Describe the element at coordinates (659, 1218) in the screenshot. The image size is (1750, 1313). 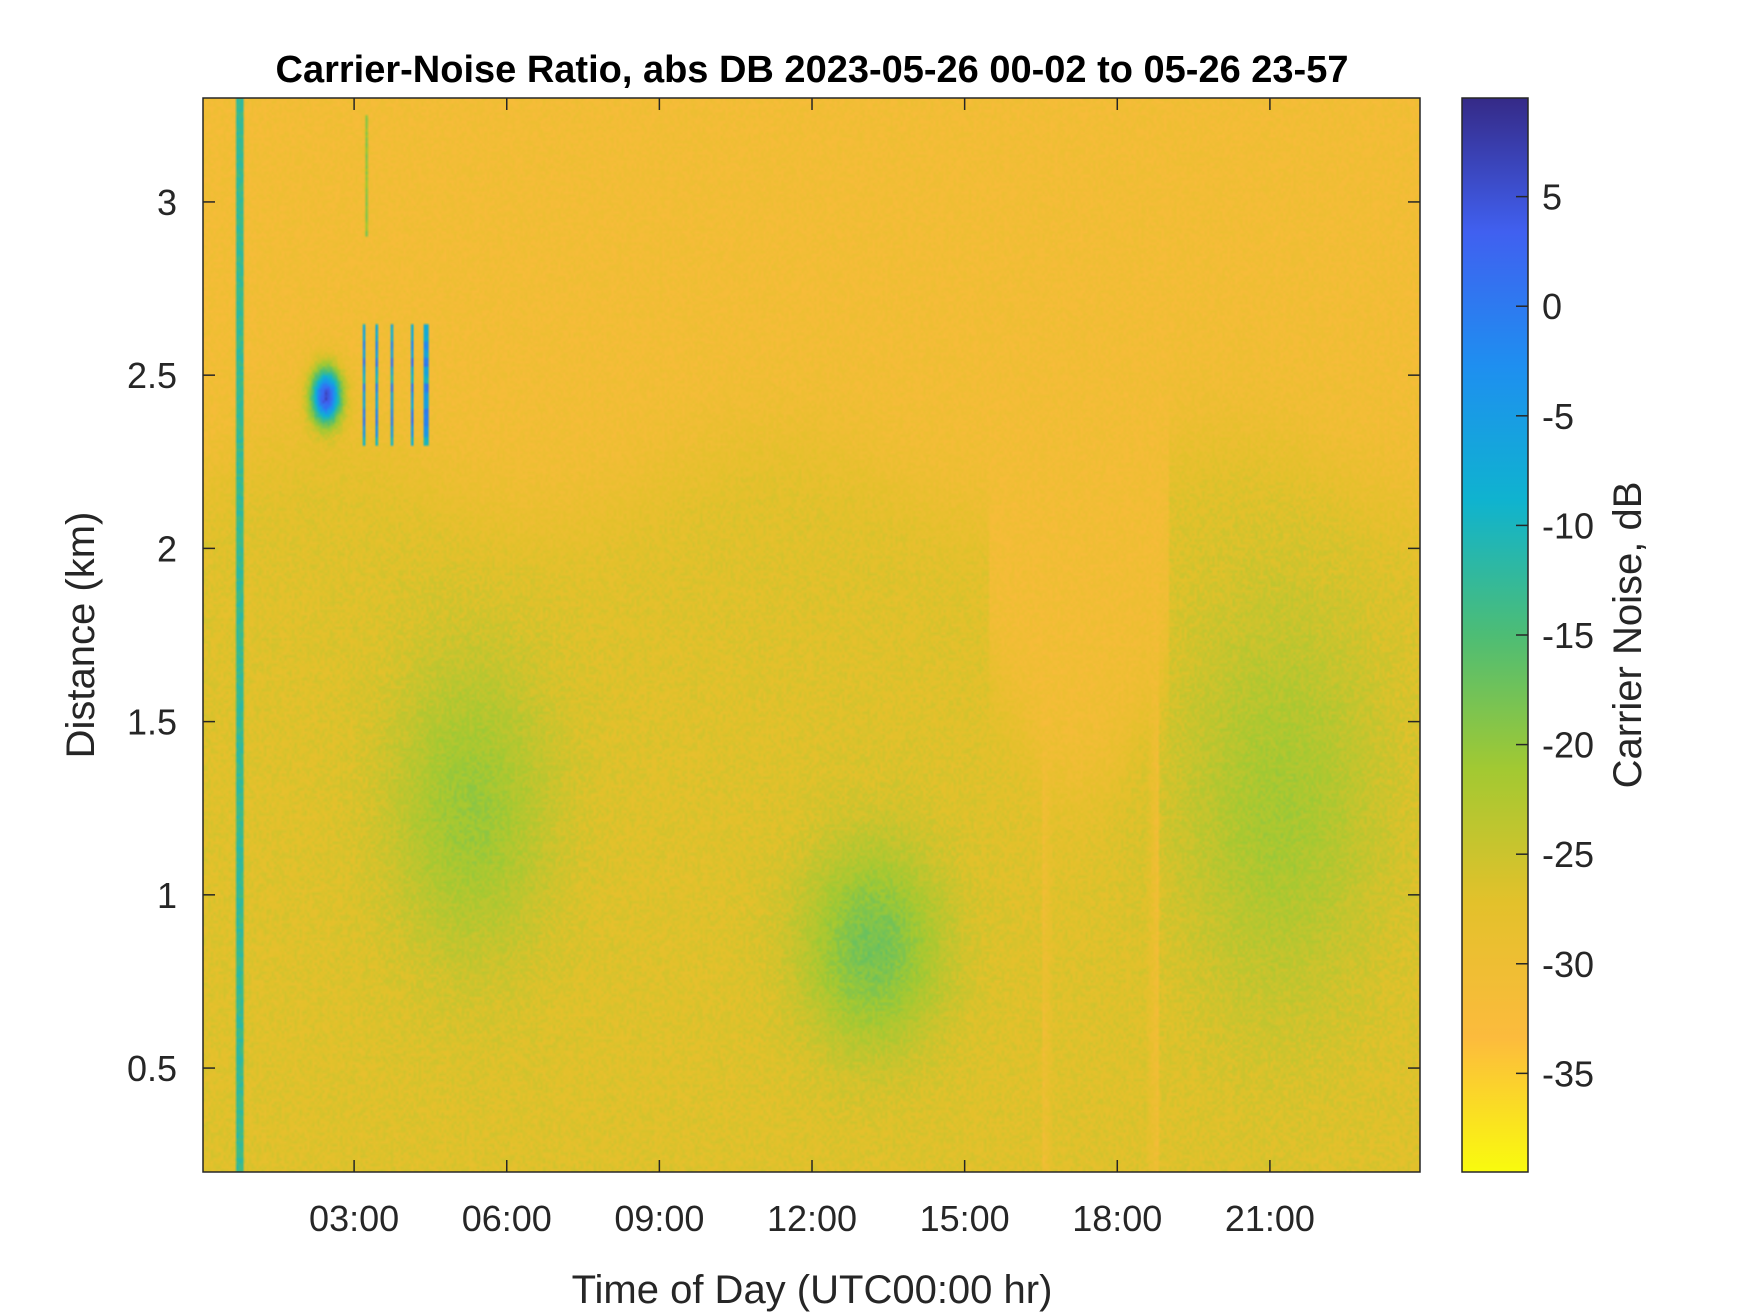
I see `x-tick-label: 09:00` at that location.